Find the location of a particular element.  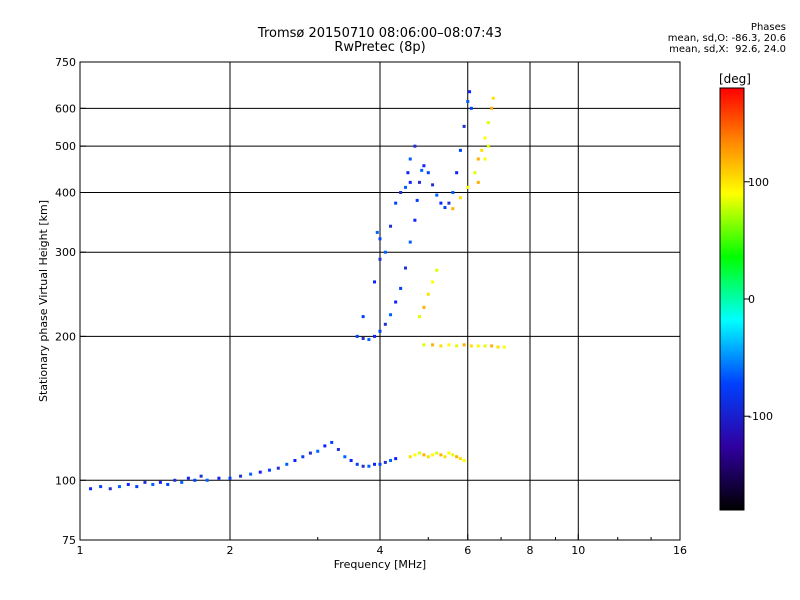

phase-stats-x: mean, sd,X: 92.6, 24.0 is located at coordinates (727, 49).